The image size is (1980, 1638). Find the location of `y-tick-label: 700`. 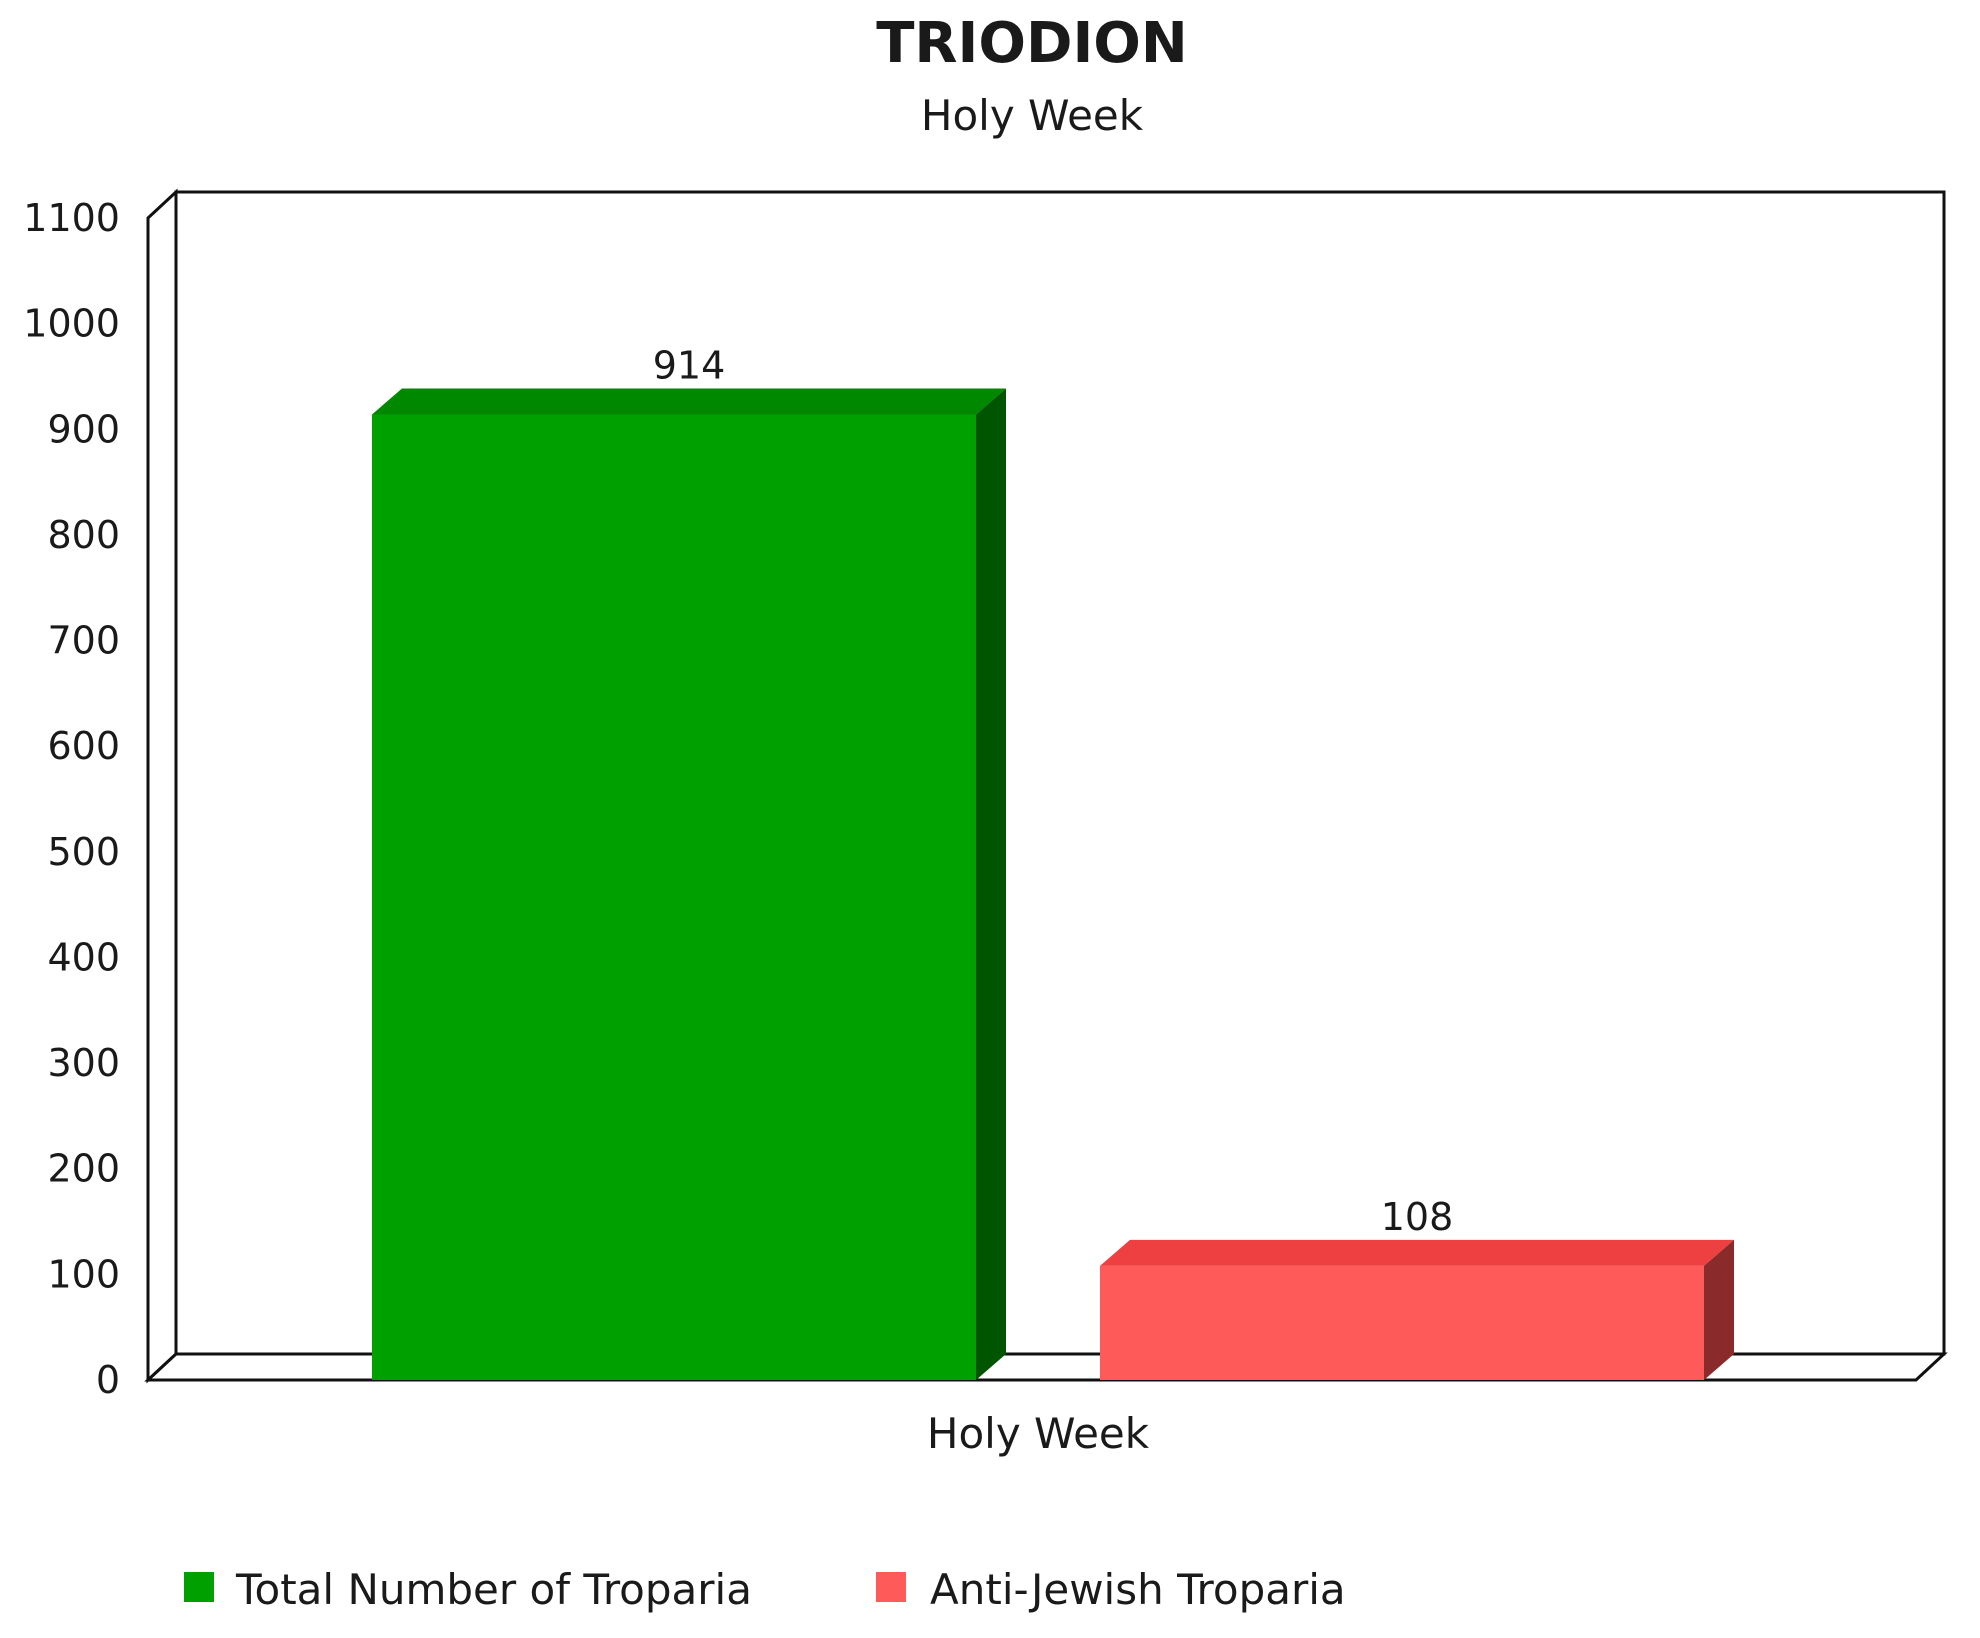

y-tick-label: 700 is located at coordinates (83, 641).